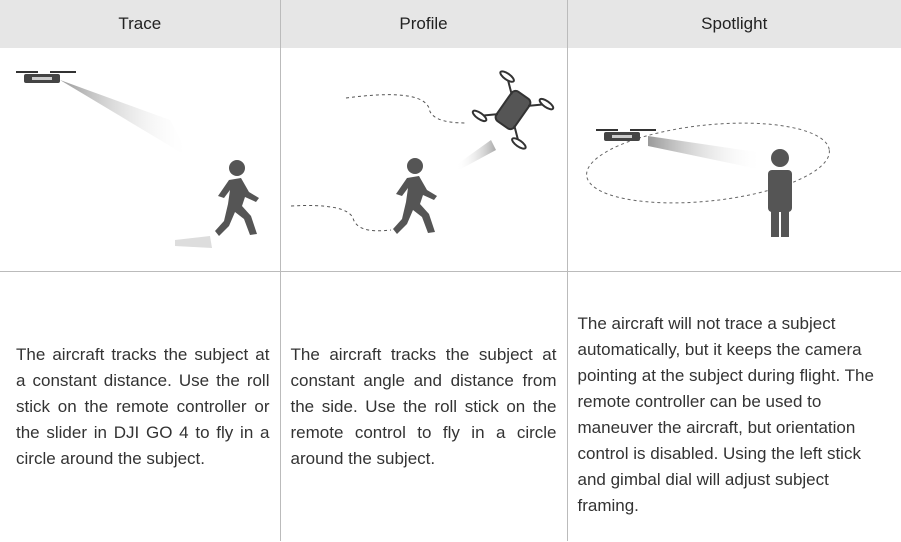  What do you see at coordinates (422, 152) in the screenshot?
I see `profile-illustration` at bounding box center [422, 152].